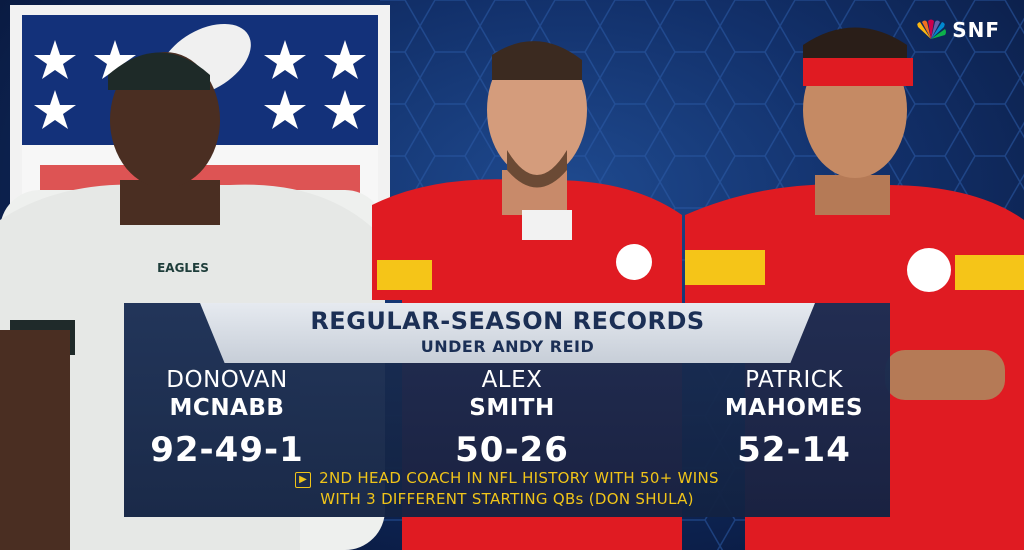 The width and height of the screenshot is (1024, 550). I want to click on player-record: 50-26, so click(512, 450).